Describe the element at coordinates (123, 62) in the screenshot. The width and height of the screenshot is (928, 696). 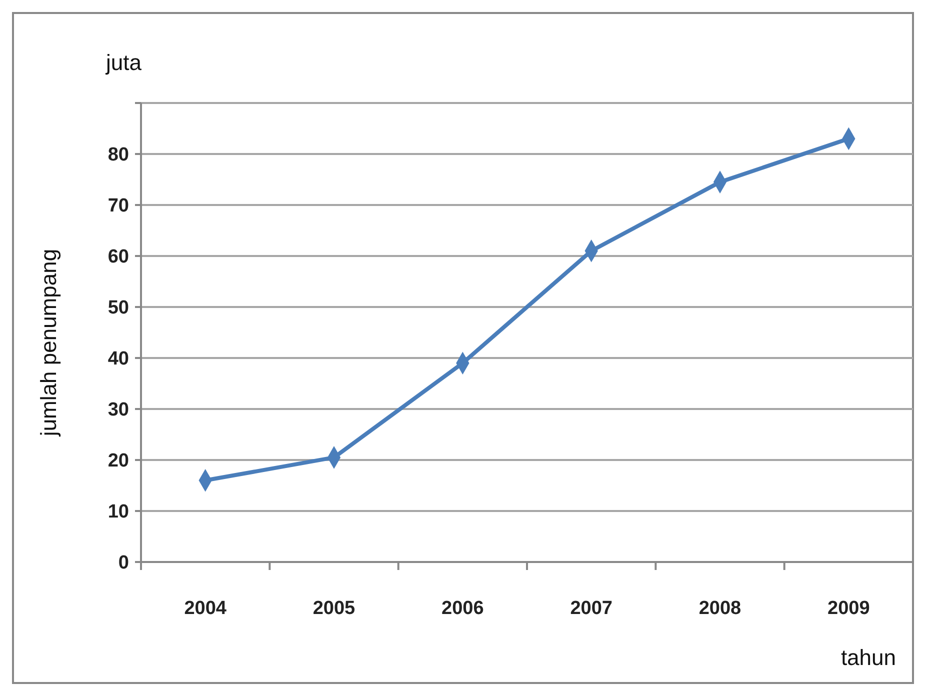
I see `text: juta` at that location.